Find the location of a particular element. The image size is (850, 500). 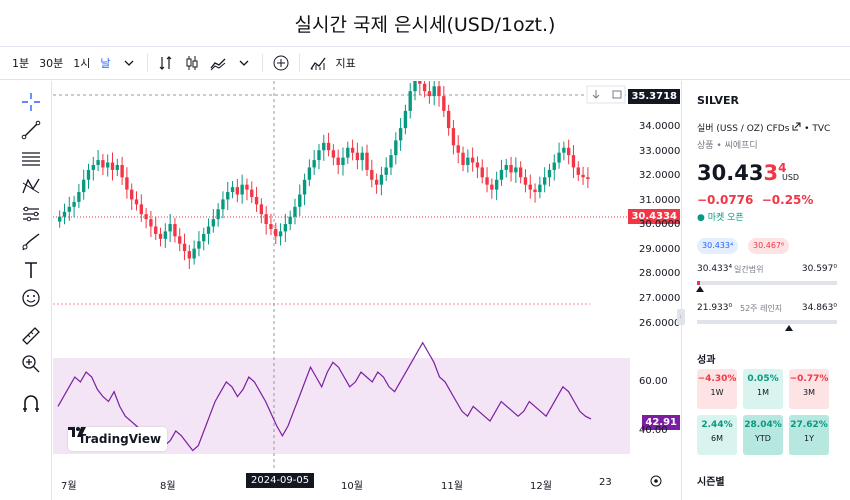

perf-ytd: 28.04% YTD is located at coordinates (763, 435).